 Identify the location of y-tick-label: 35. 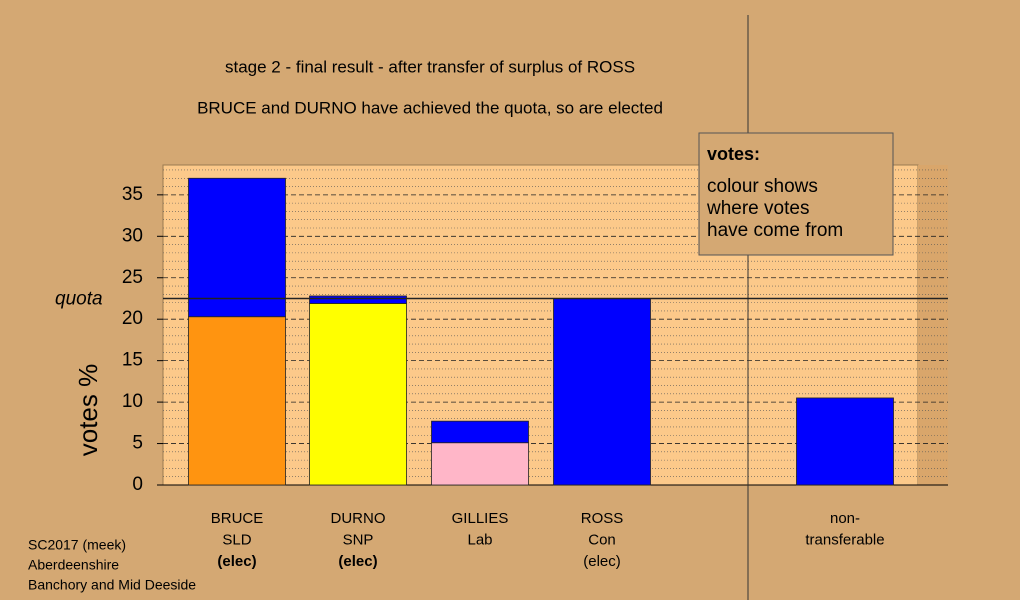
(132, 194).